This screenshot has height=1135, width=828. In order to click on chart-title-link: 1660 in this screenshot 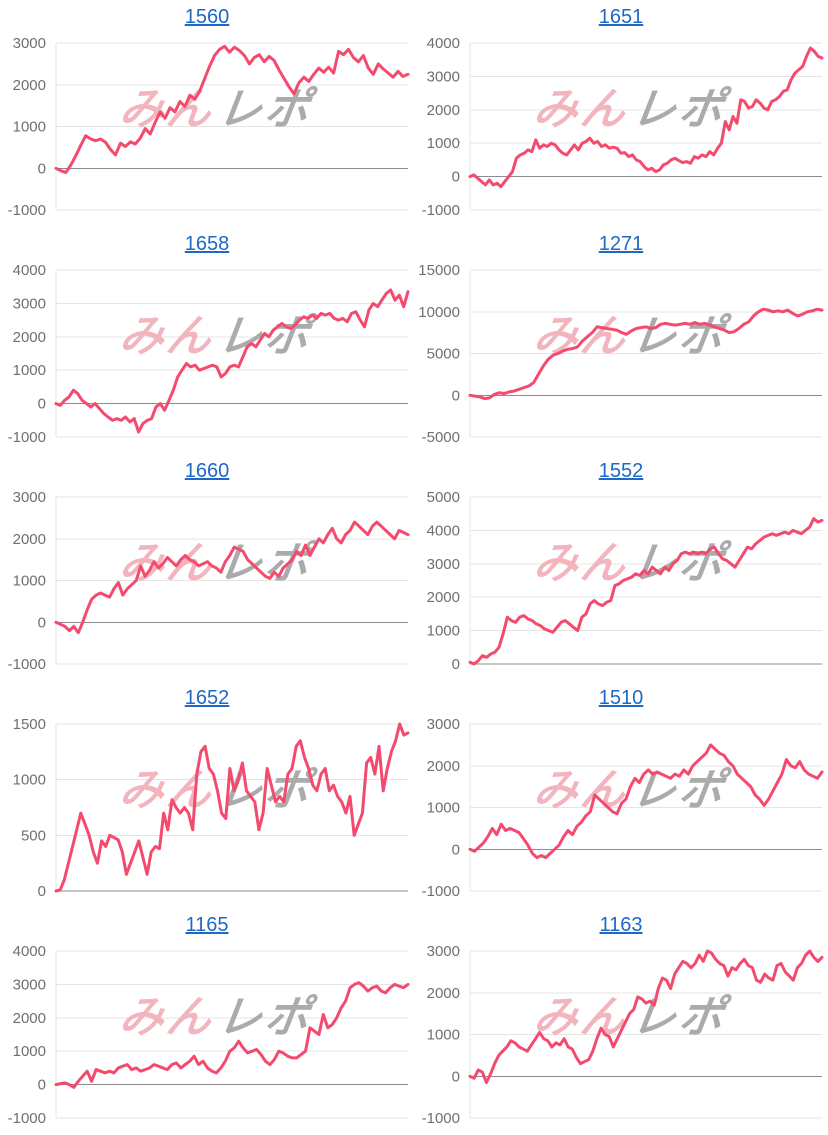, I will do `click(207, 471)`.